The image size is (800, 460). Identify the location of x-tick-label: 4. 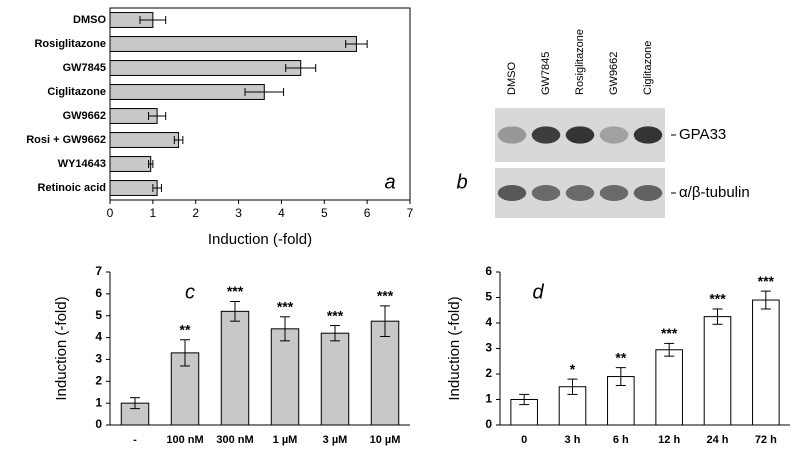
(281, 213).